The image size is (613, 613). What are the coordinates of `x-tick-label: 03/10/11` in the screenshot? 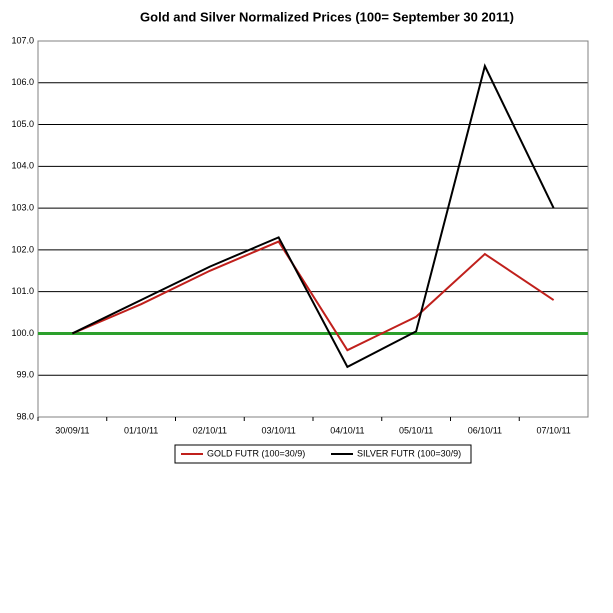 It's located at (278, 430).